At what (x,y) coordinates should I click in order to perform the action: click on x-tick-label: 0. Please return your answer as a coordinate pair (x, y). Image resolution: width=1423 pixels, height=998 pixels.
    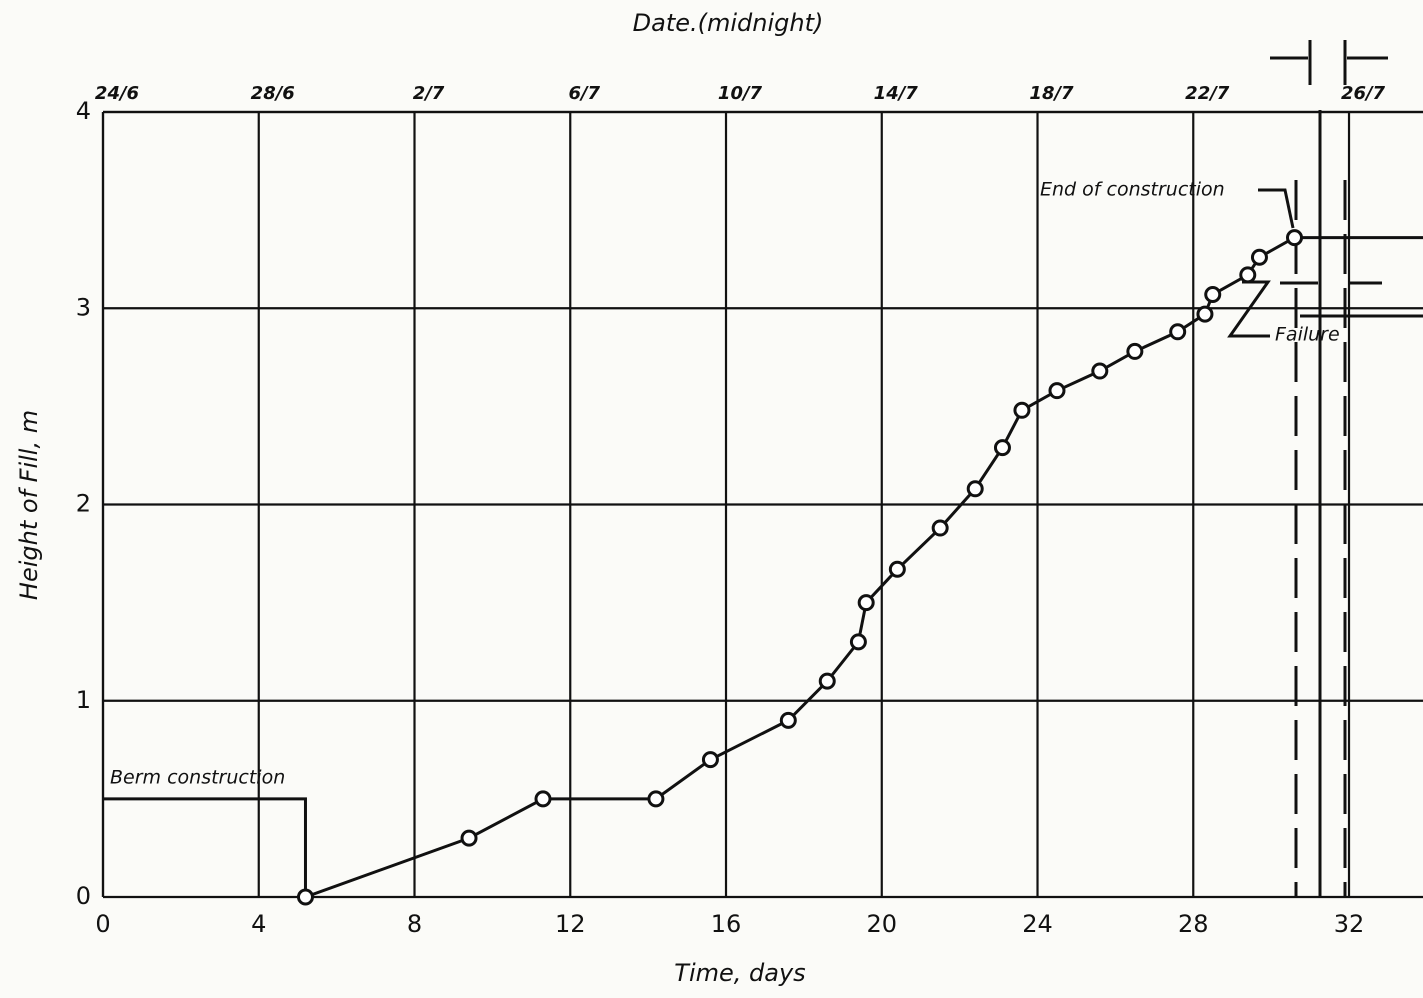
    Looking at the image, I should click on (102, 924).